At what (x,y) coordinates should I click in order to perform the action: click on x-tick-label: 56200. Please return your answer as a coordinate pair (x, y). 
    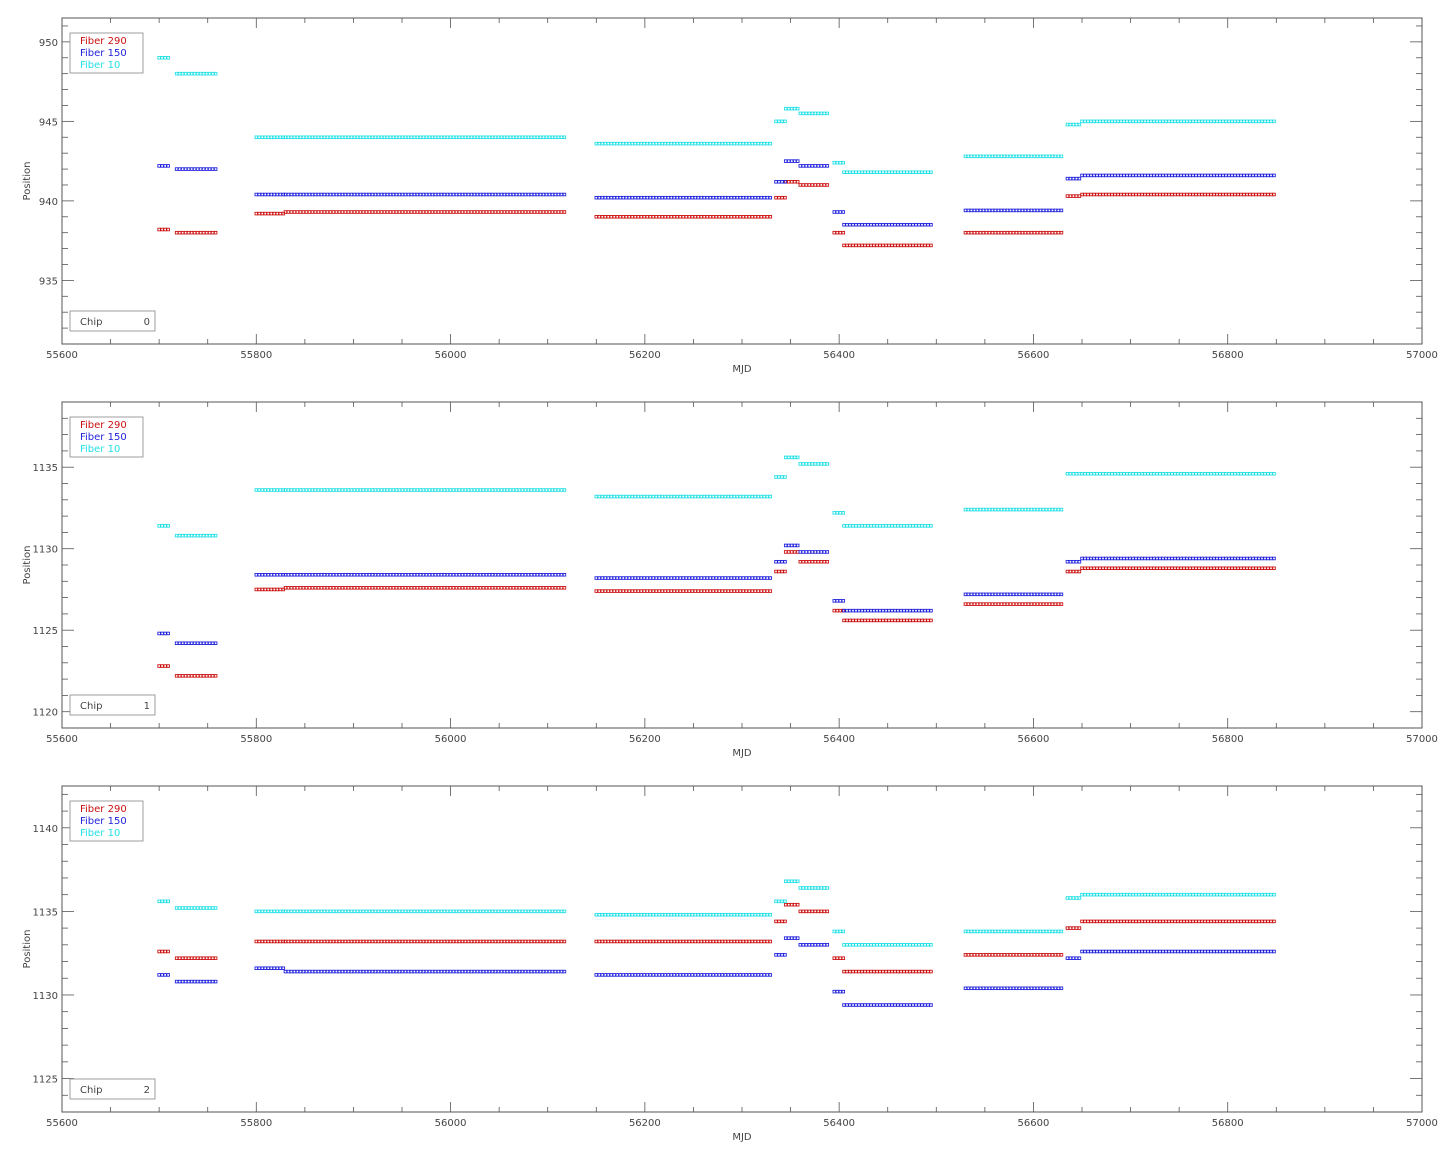
    Looking at the image, I should click on (645, 1123).